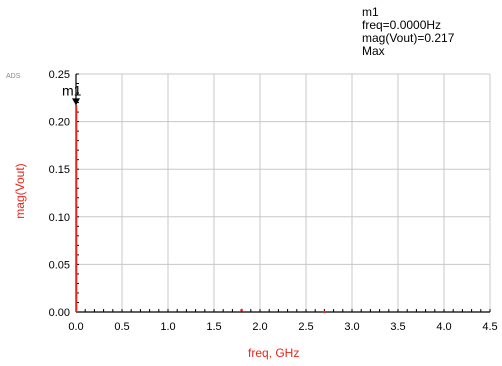  I want to click on marker-mode: Max, so click(373, 51).